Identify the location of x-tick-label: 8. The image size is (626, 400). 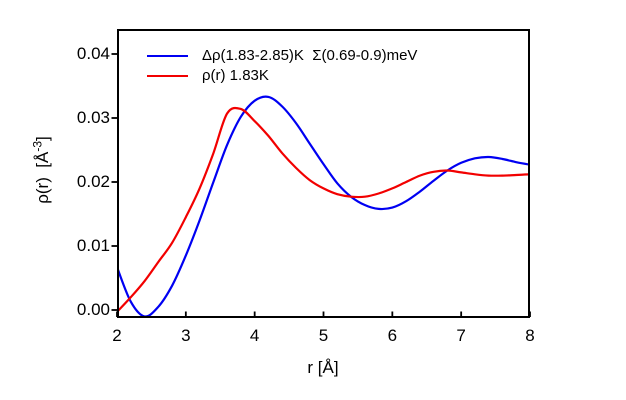
(530, 335).